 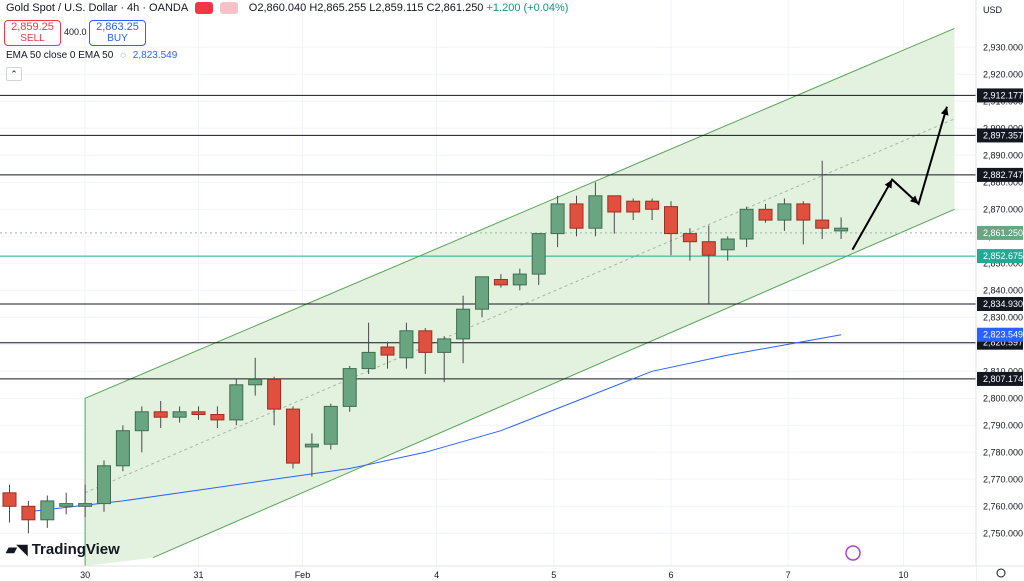 I want to click on price-tick-label: 2,870.000, so click(x=1003, y=209).